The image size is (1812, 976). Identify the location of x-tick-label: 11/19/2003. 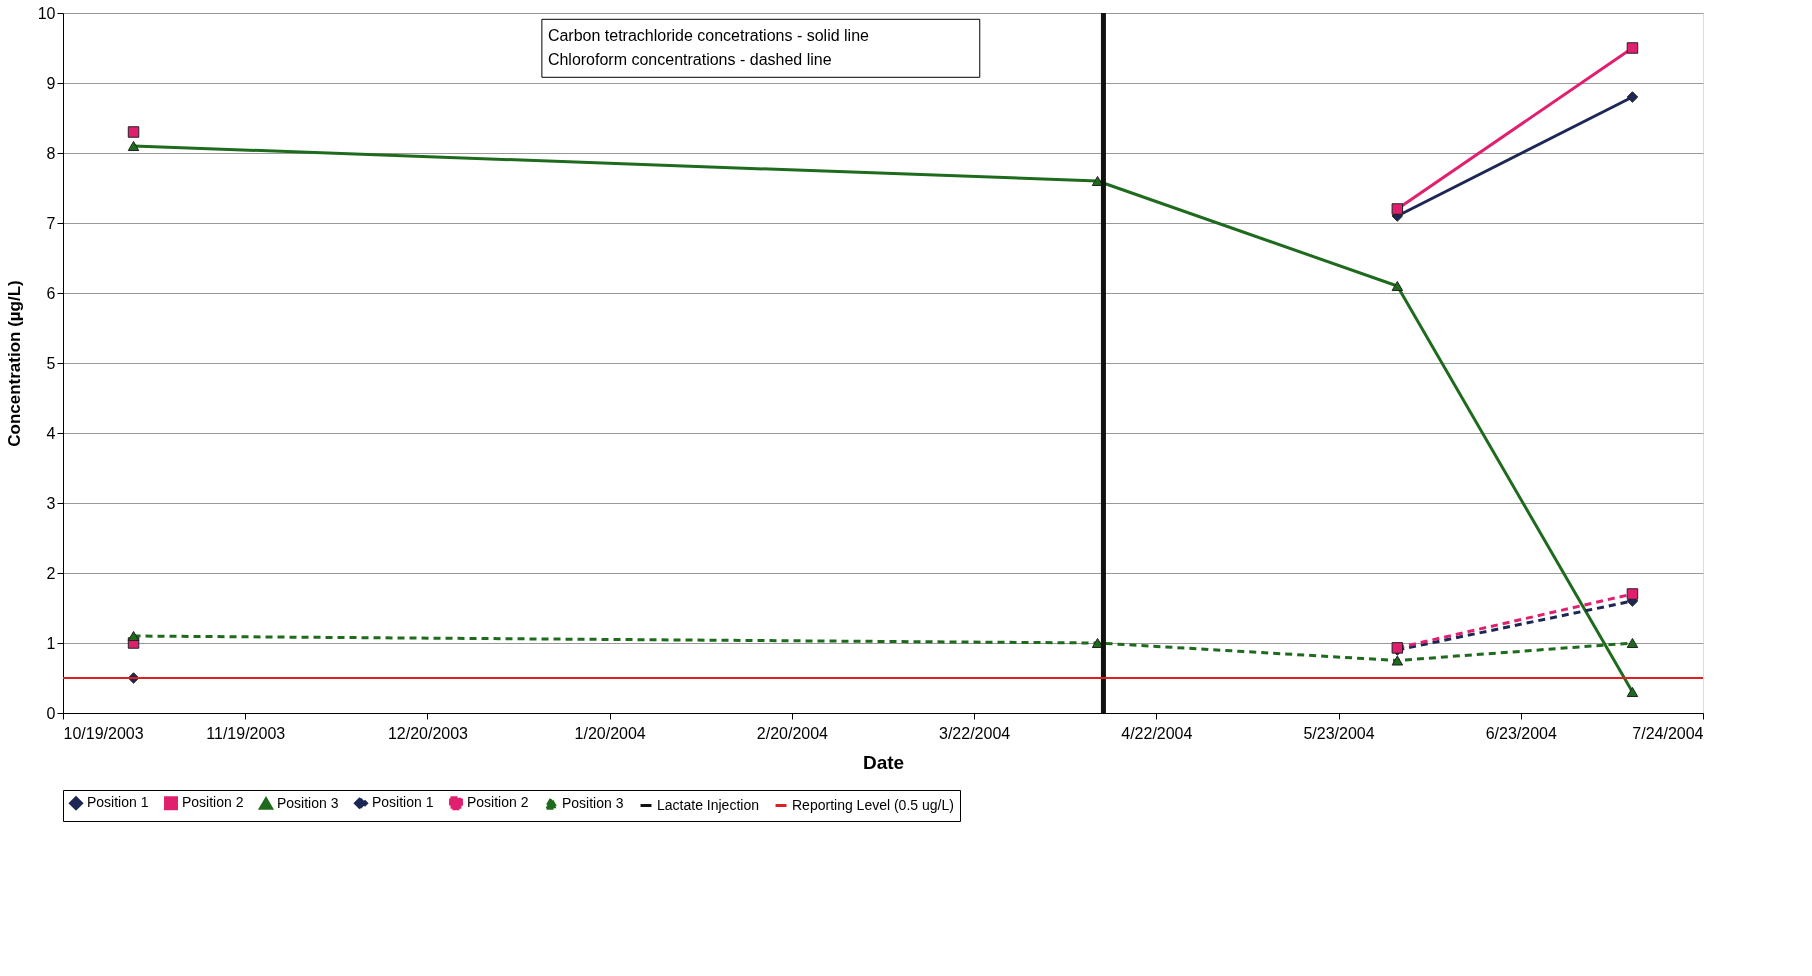
(246, 733).